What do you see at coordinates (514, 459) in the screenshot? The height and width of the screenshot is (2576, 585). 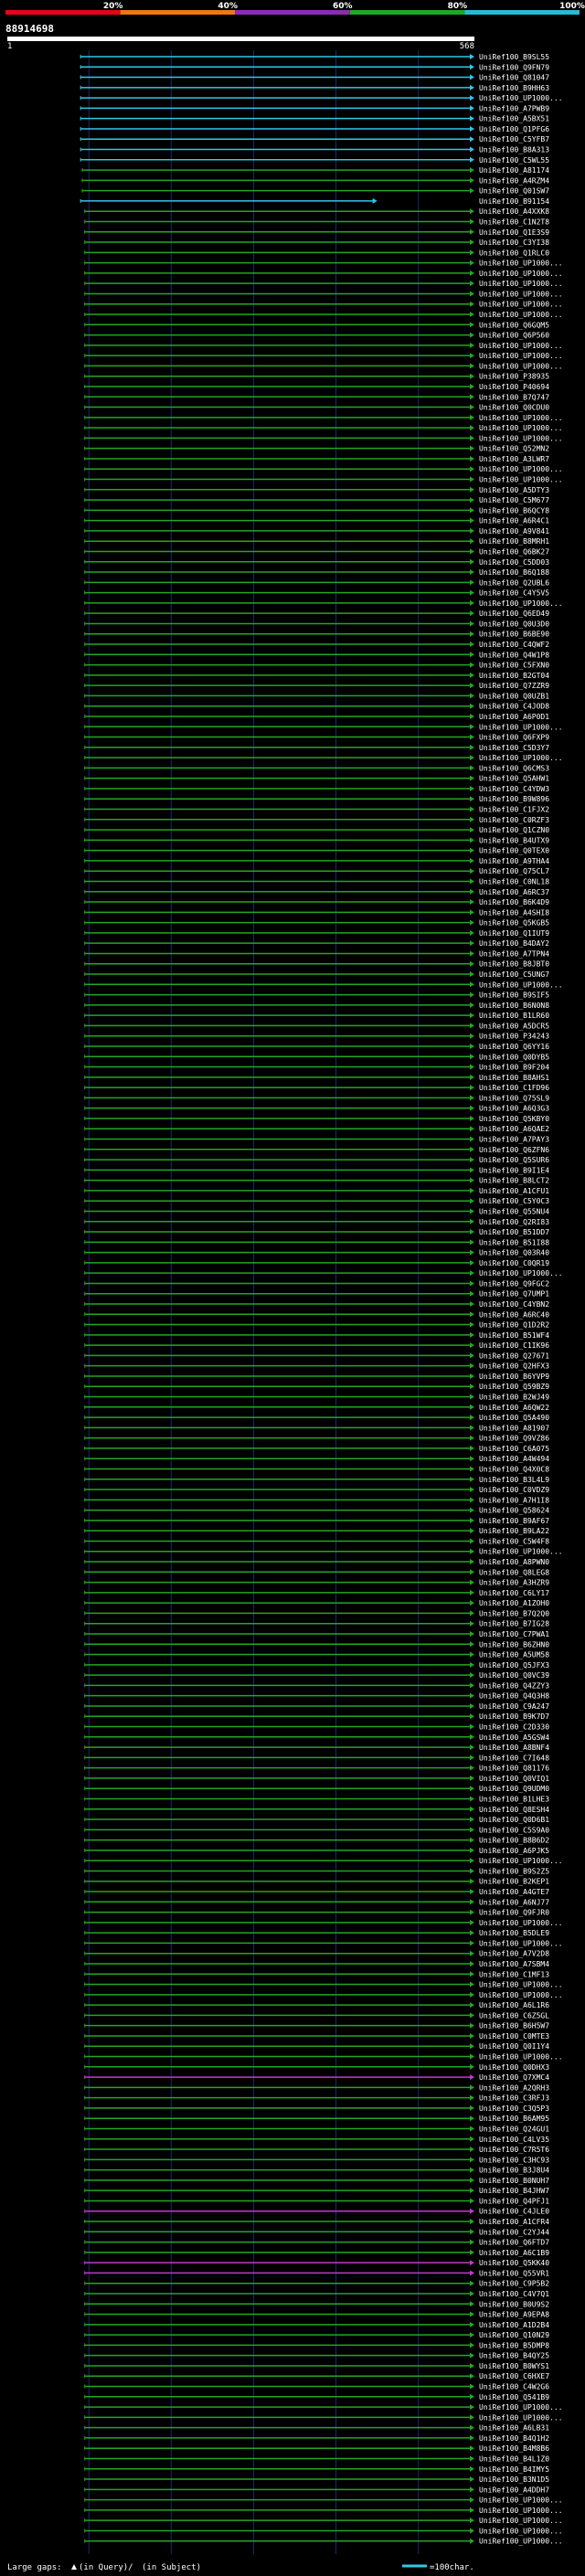 I see `hit-label: UniRef100_A3LWR7` at bounding box center [514, 459].